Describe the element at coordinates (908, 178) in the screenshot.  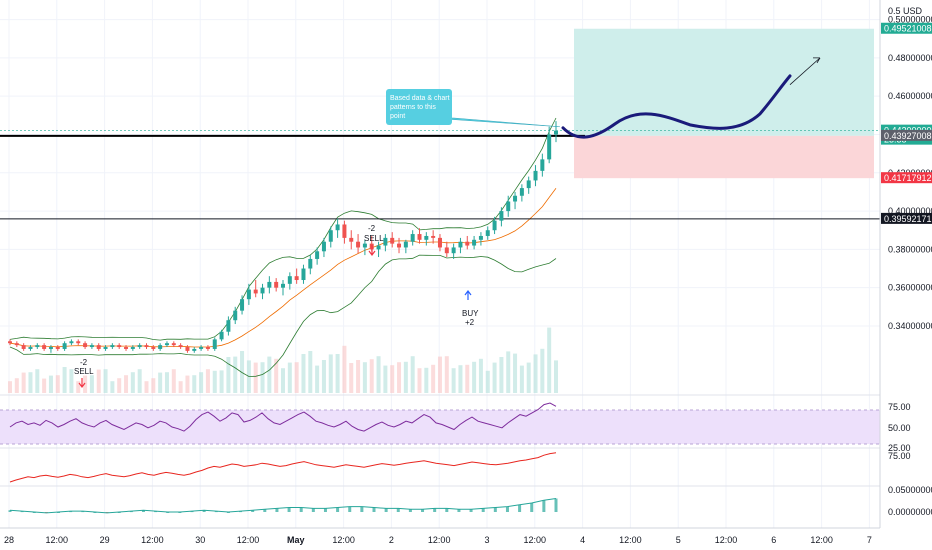
I see `price-label-text: 0.41717912` at that location.